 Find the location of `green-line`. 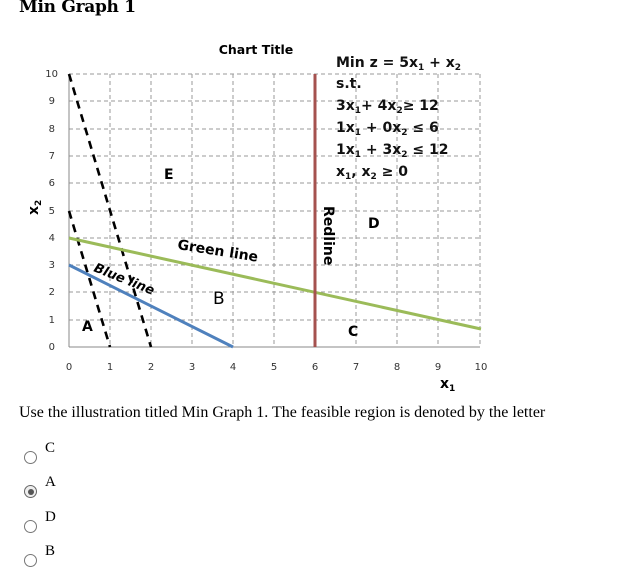

green-line is located at coordinates (275, 283).